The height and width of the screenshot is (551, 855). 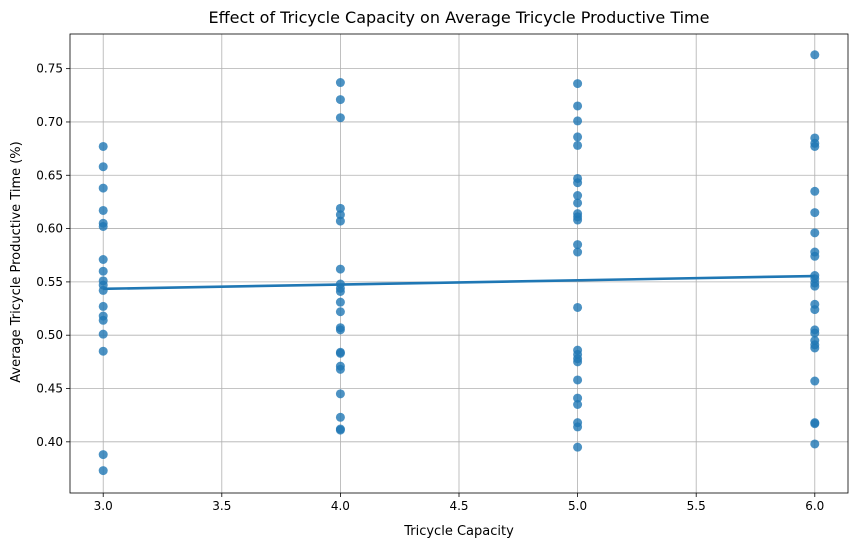 I want to click on y-tick-label: 0.60, so click(x=49, y=229).